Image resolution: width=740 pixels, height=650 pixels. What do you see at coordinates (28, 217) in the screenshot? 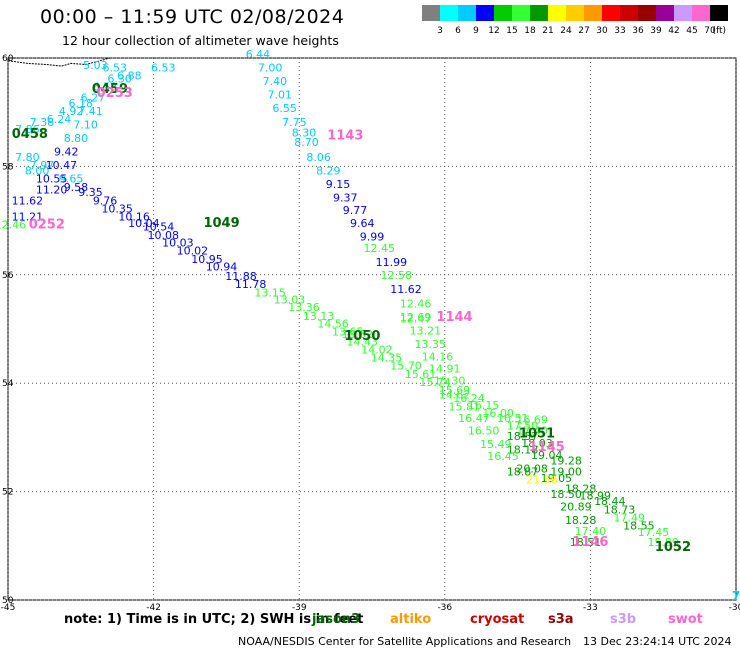
I see `wave-height-value: 11.21` at bounding box center [28, 217].